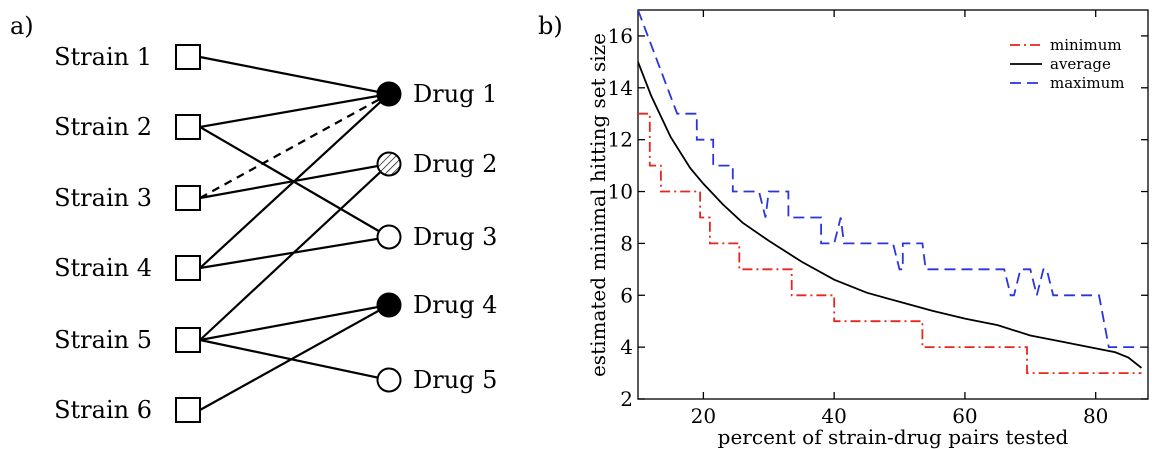 The image size is (1152, 449). Describe the element at coordinates (620, 36) in the screenshot. I see `y-tick-label: 16` at that location.